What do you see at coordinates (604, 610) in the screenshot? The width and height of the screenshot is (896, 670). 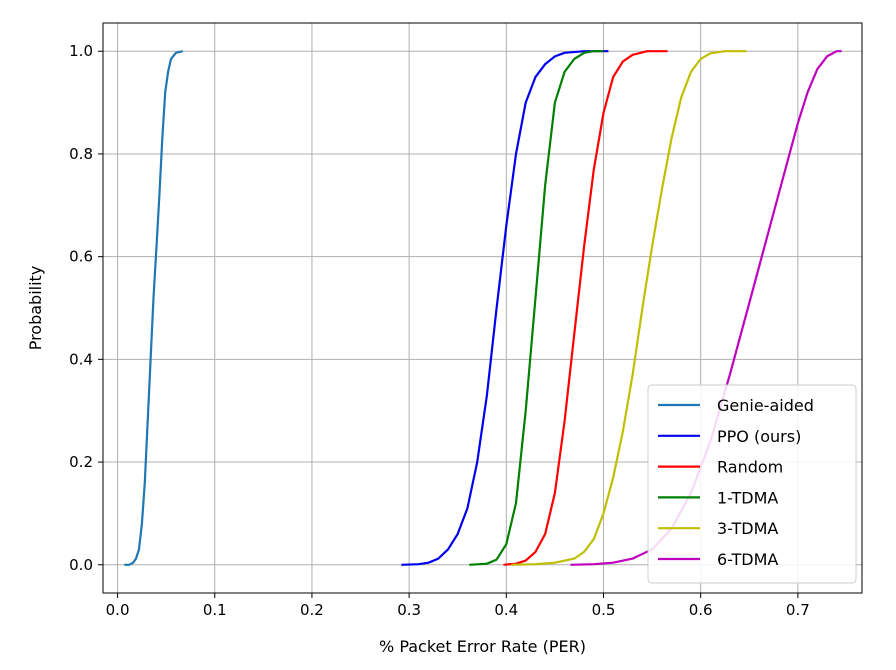 I see `x-tick-label: 0.5` at bounding box center [604, 610].